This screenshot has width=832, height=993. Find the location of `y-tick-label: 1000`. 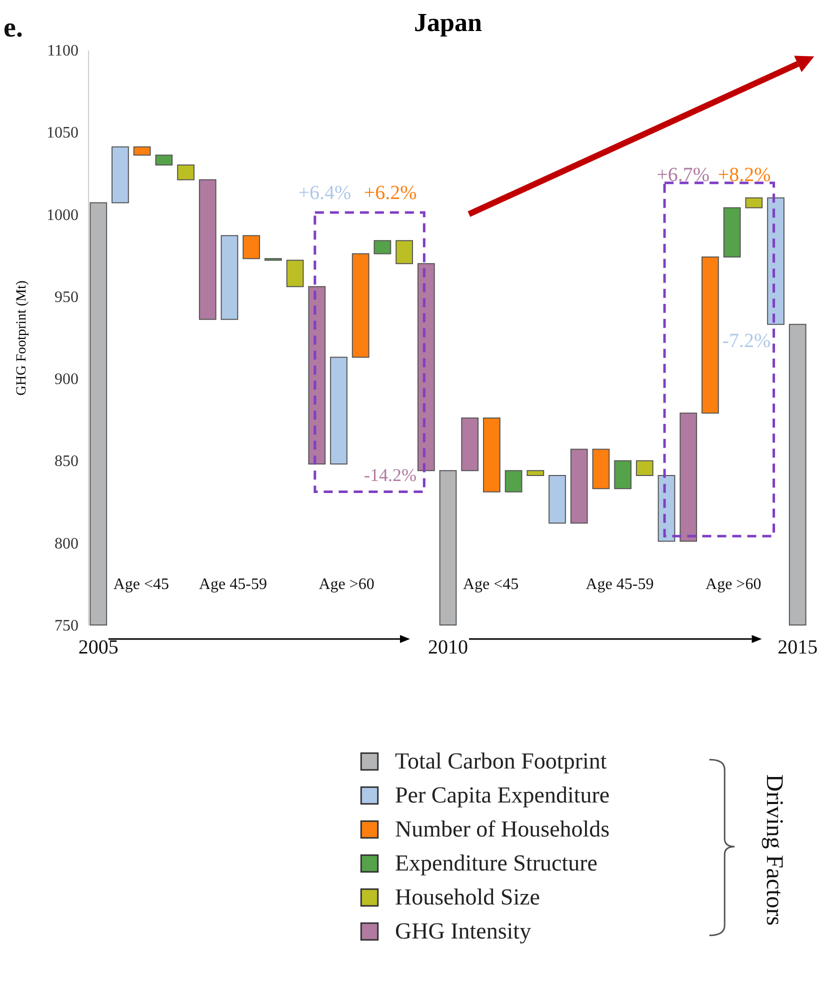

y-tick-label: 1000 is located at coordinates (62, 215).